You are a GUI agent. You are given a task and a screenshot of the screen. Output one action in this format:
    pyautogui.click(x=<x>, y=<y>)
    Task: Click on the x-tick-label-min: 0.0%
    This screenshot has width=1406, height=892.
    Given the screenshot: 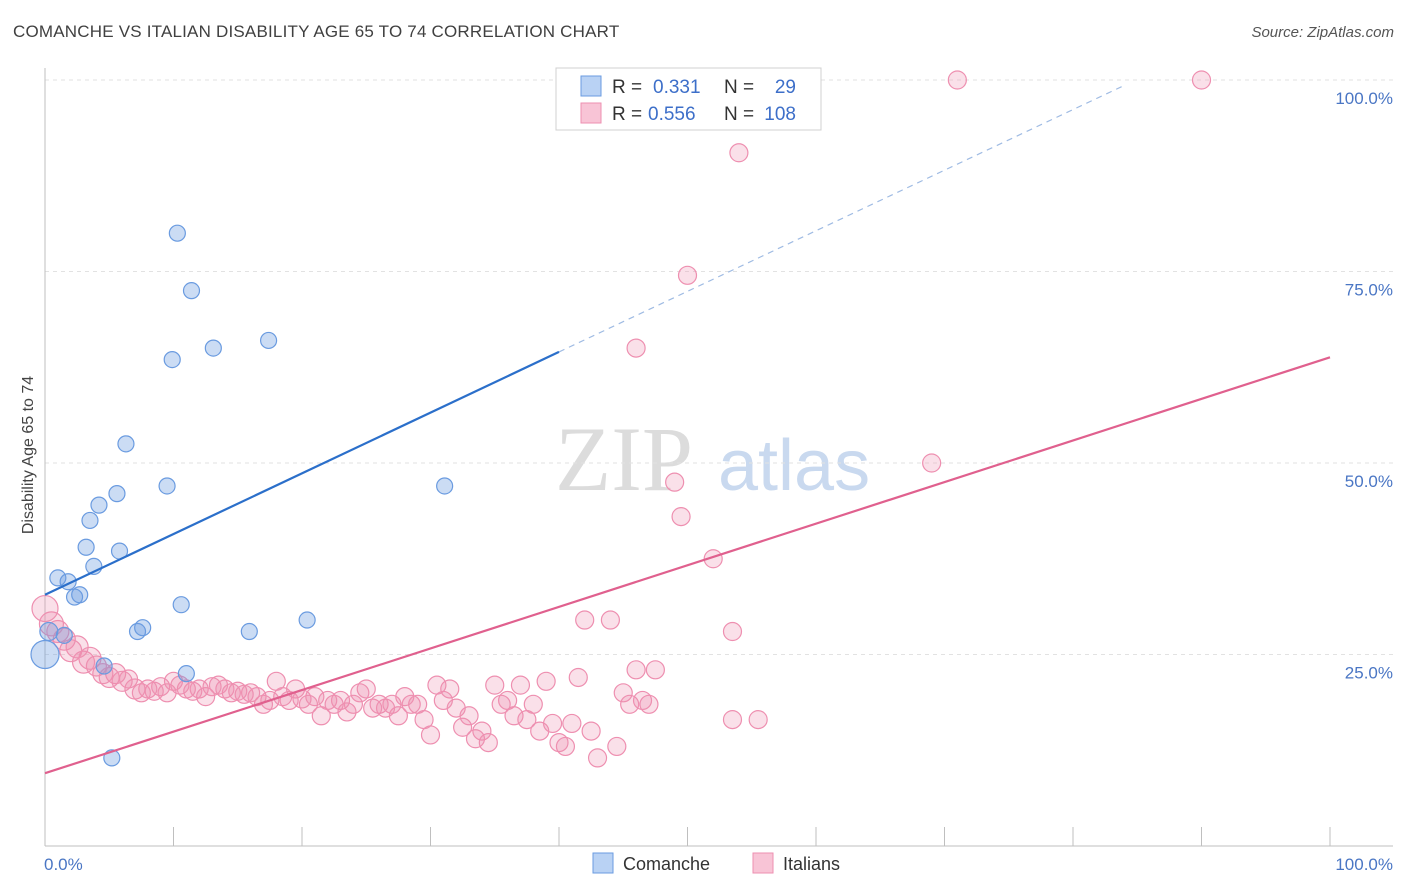 What is the action you would take?
    pyautogui.click(x=63, y=864)
    